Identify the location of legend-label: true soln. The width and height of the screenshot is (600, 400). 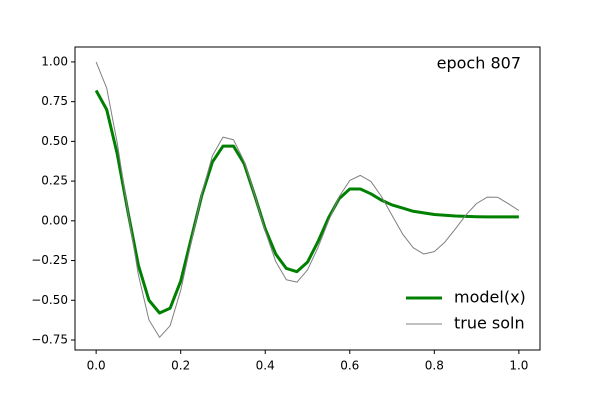
(489, 323).